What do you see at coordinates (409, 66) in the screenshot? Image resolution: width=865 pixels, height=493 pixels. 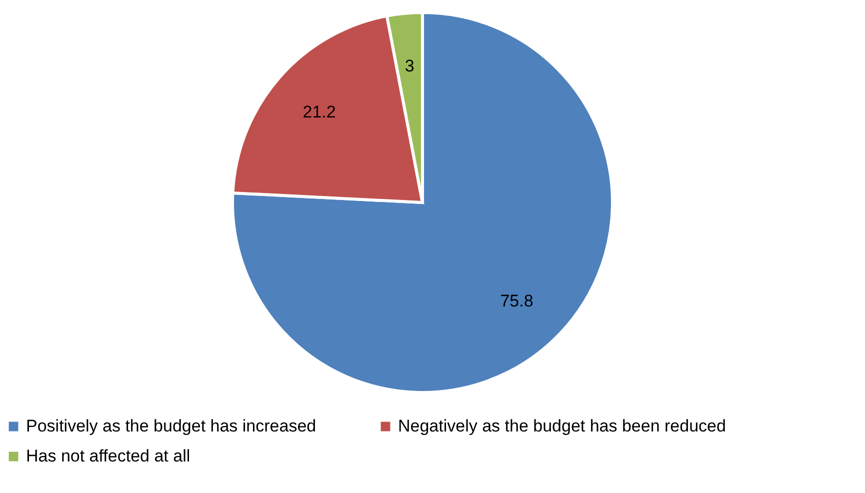 I see `data-label: 3` at bounding box center [409, 66].